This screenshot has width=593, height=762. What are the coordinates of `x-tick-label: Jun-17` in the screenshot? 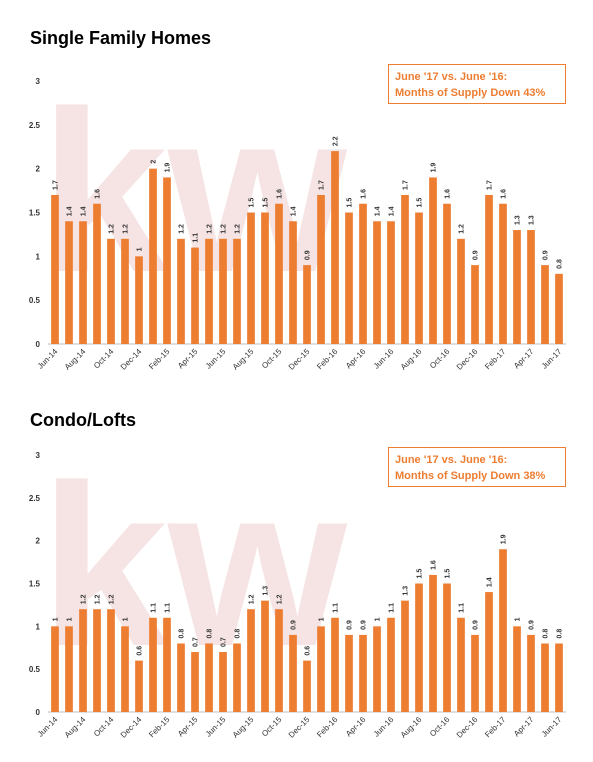 It's located at (552, 359).